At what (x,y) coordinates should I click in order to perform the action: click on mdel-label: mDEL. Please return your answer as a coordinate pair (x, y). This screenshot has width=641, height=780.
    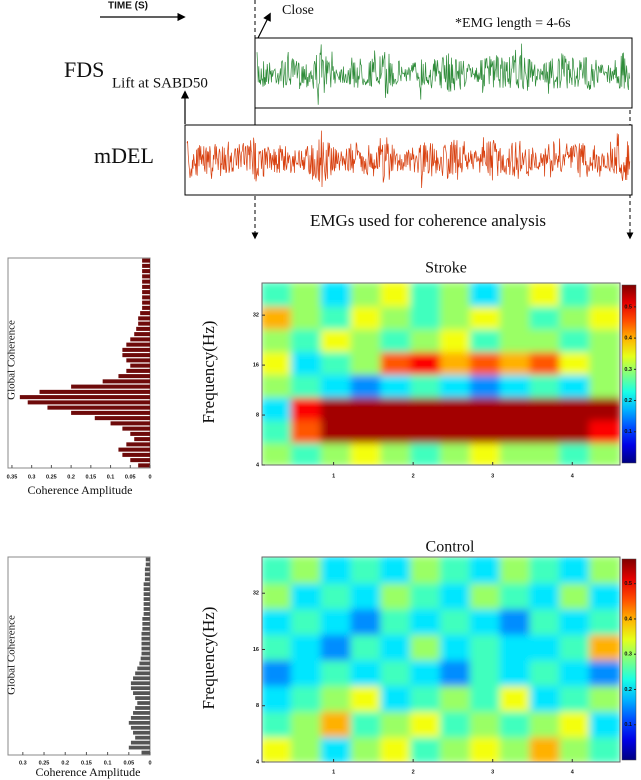
    Looking at the image, I should click on (124, 155).